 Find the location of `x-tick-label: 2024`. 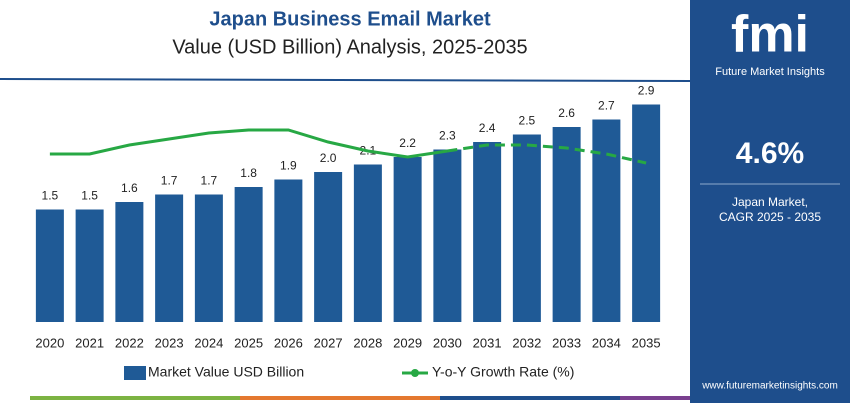

x-tick-label: 2024 is located at coordinates (208, 342).